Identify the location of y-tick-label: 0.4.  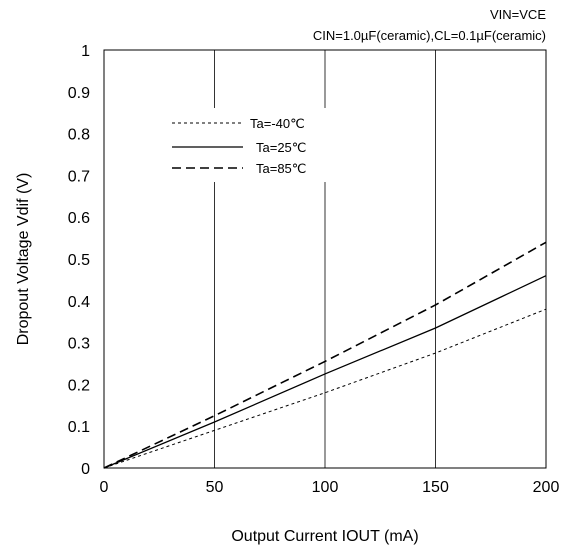
(79, 302).